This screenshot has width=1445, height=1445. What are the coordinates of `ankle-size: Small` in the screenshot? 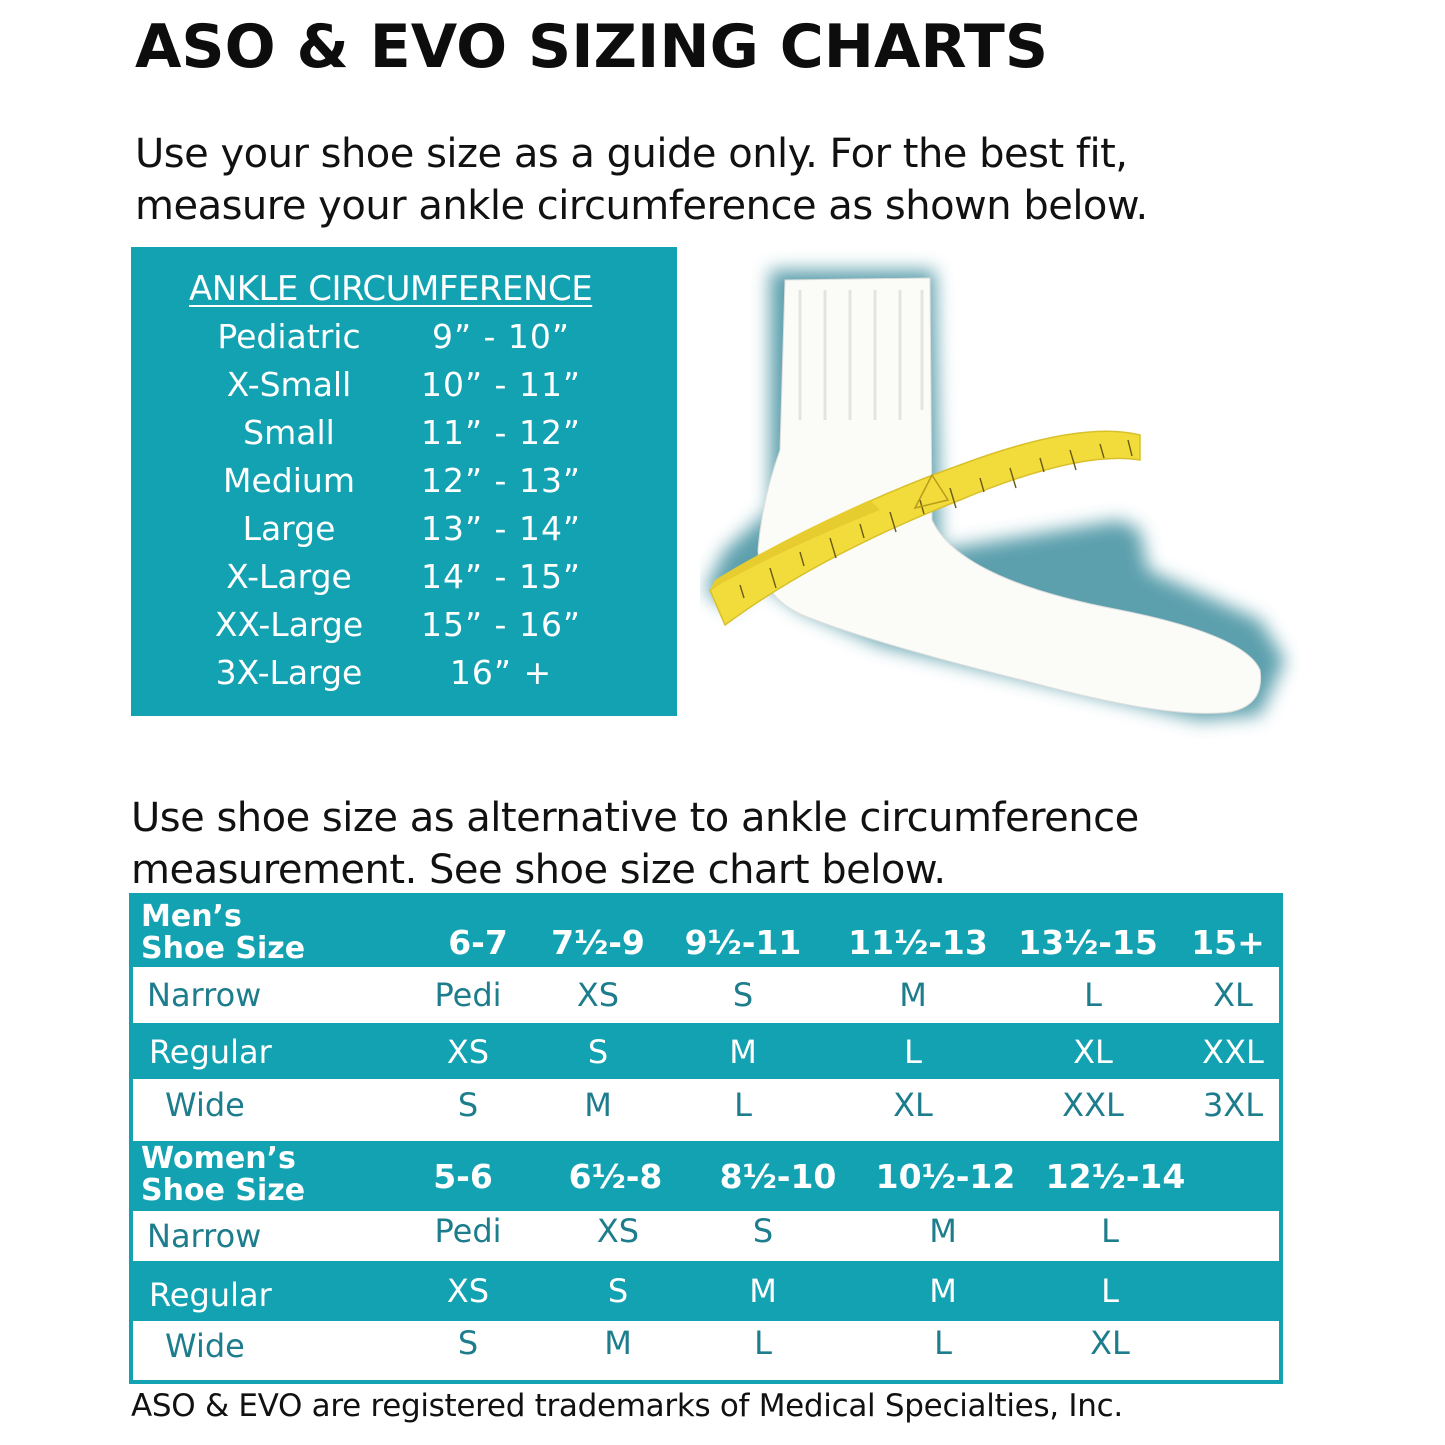 It's located at (289, 432).